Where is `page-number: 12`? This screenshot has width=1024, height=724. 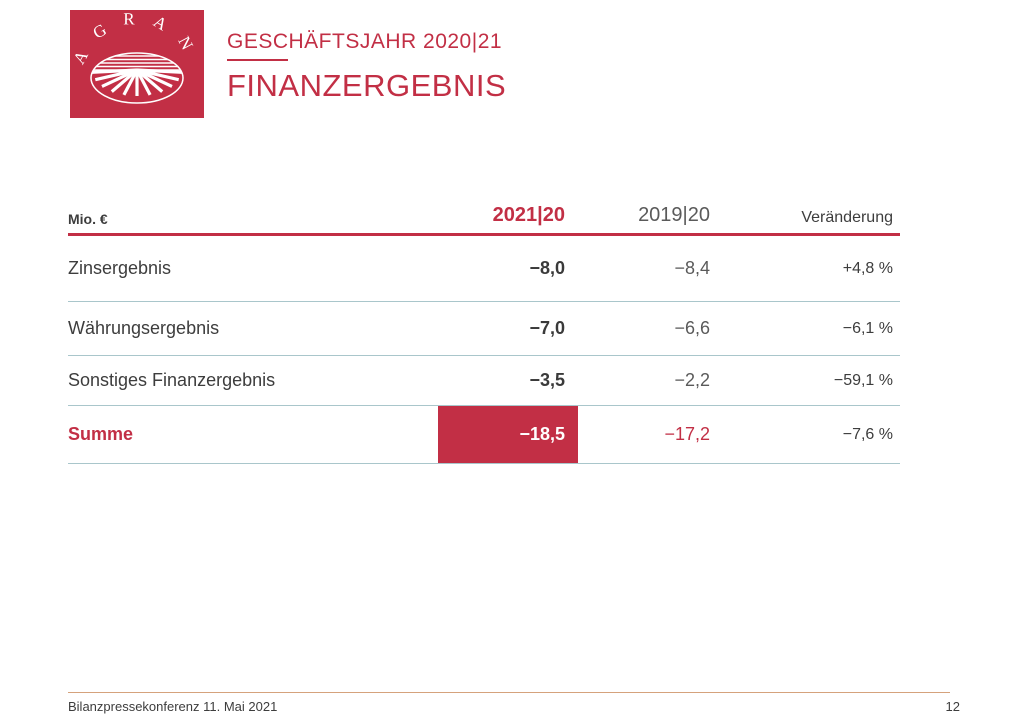
page-number: 12 is located at coordinates (952, 706).